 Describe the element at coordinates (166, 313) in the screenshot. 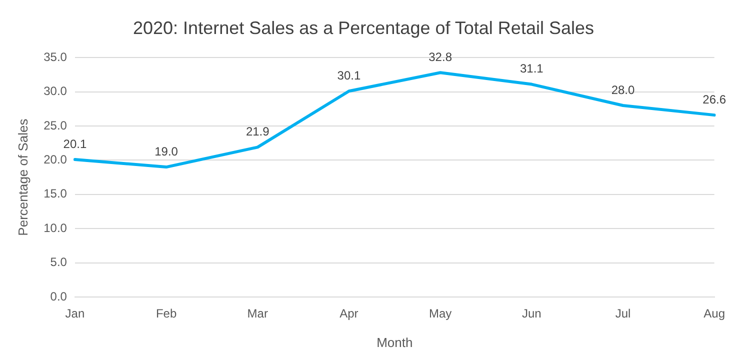

I see `x-tick-label: Feb` at that location.